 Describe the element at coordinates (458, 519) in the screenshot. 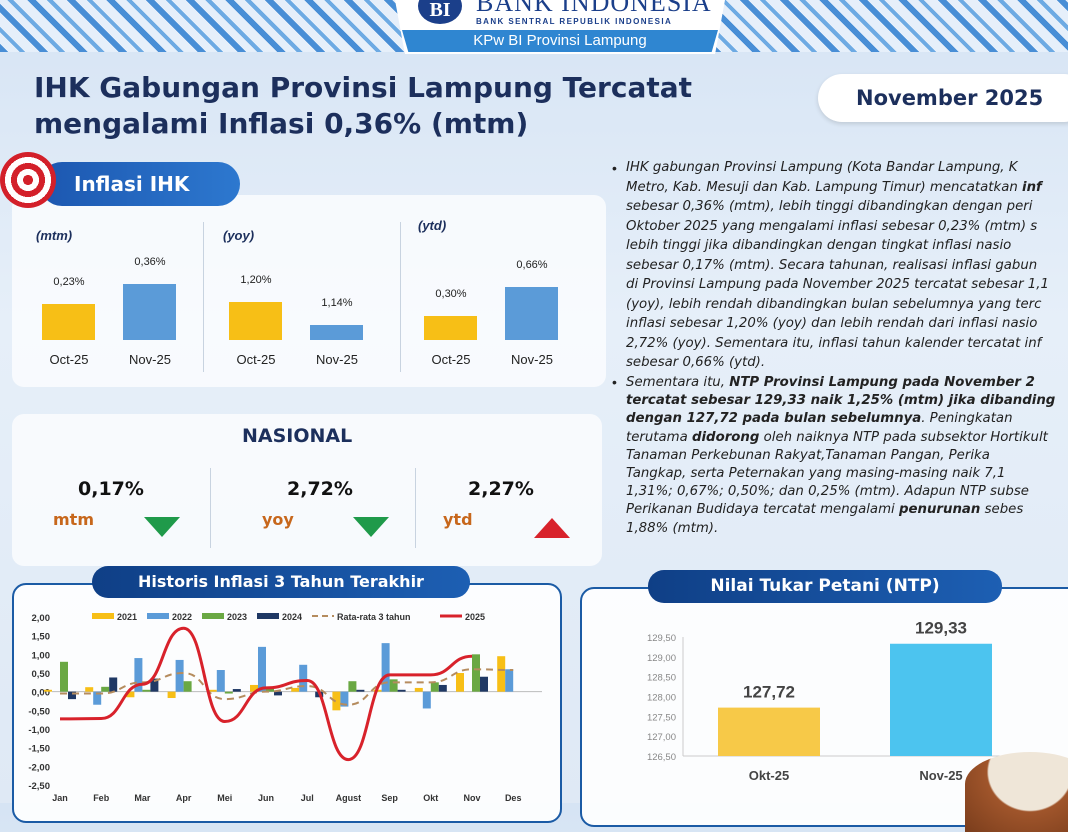

I see `nasional-label-ytd: ytd` at that location.